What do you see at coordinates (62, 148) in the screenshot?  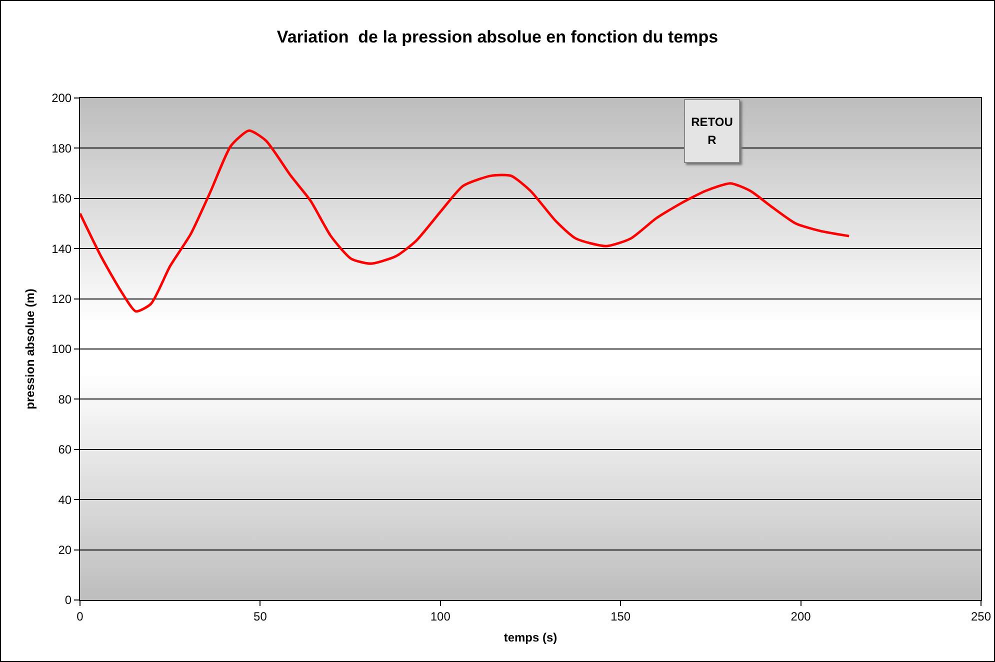 I see `y-tick-label: 180` at bounding box center [62, 148].